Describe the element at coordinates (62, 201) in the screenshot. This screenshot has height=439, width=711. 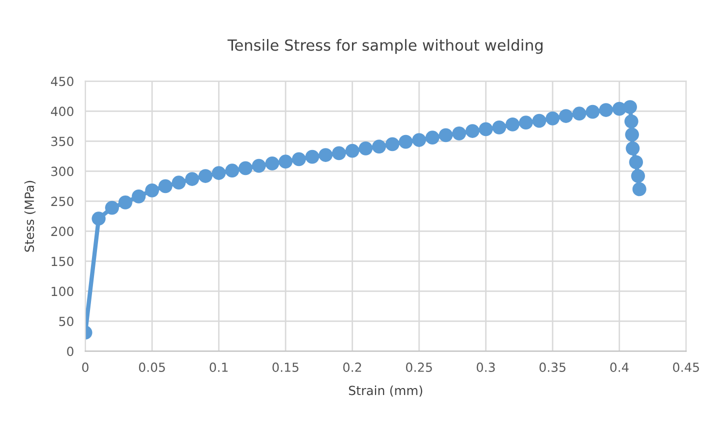
I see `y-tick-label: 250` at that location.